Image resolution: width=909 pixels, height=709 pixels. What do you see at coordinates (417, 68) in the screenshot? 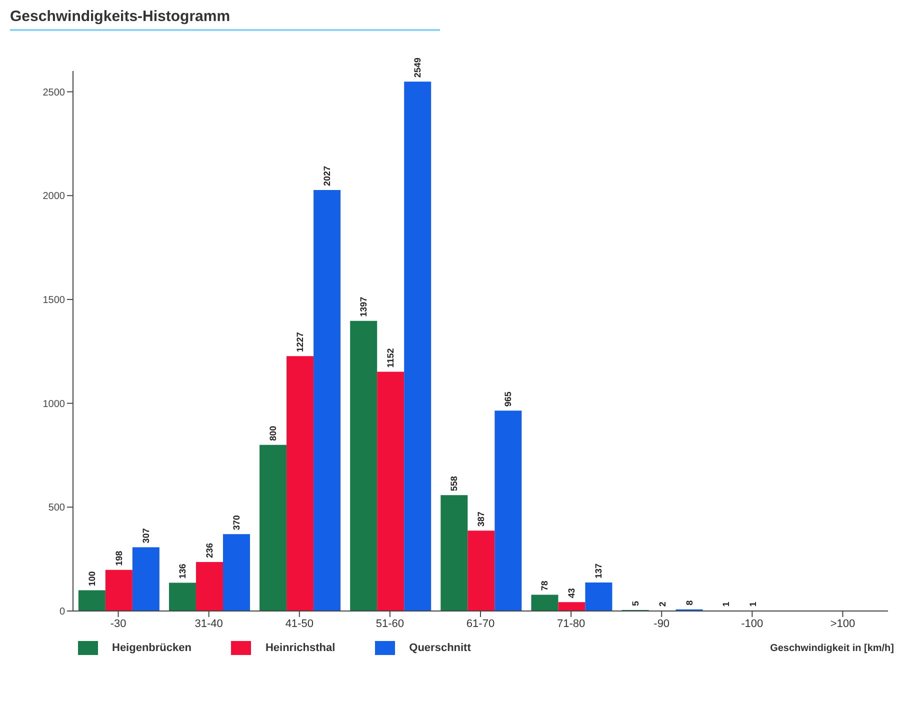
I see `data-label: 2549` at bounding box center [417, 68].